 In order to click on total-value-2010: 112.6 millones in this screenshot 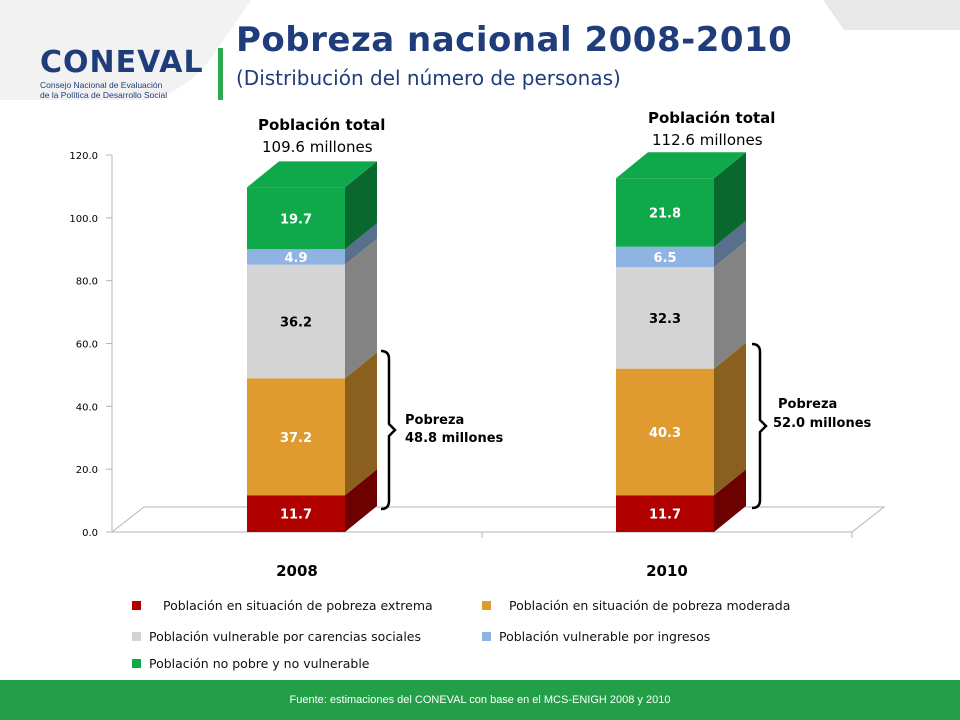, I will do `click(707, 140)`.